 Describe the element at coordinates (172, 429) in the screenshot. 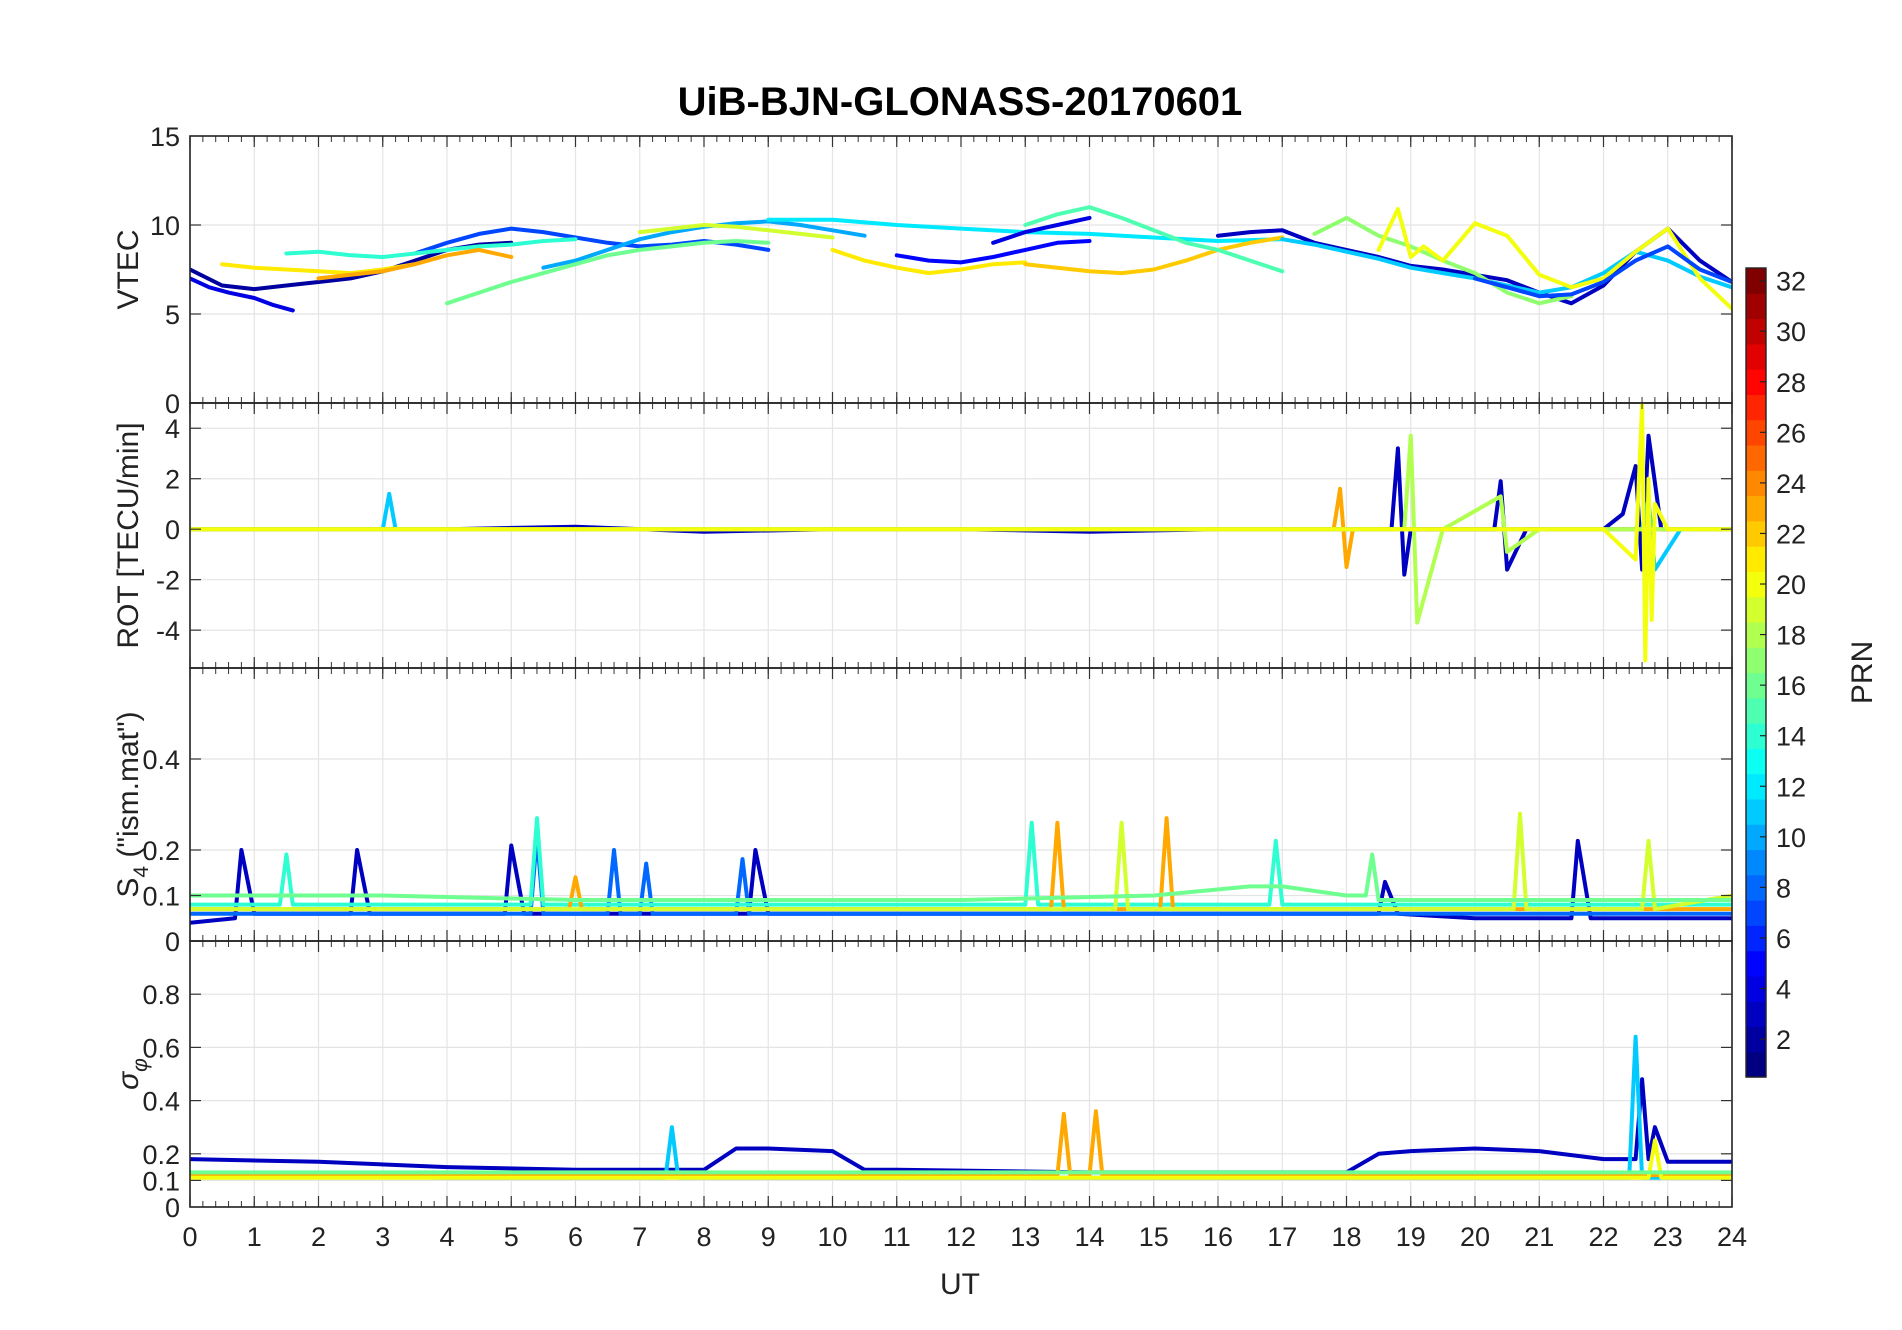

I see `y-tick-label: 4` at that location.